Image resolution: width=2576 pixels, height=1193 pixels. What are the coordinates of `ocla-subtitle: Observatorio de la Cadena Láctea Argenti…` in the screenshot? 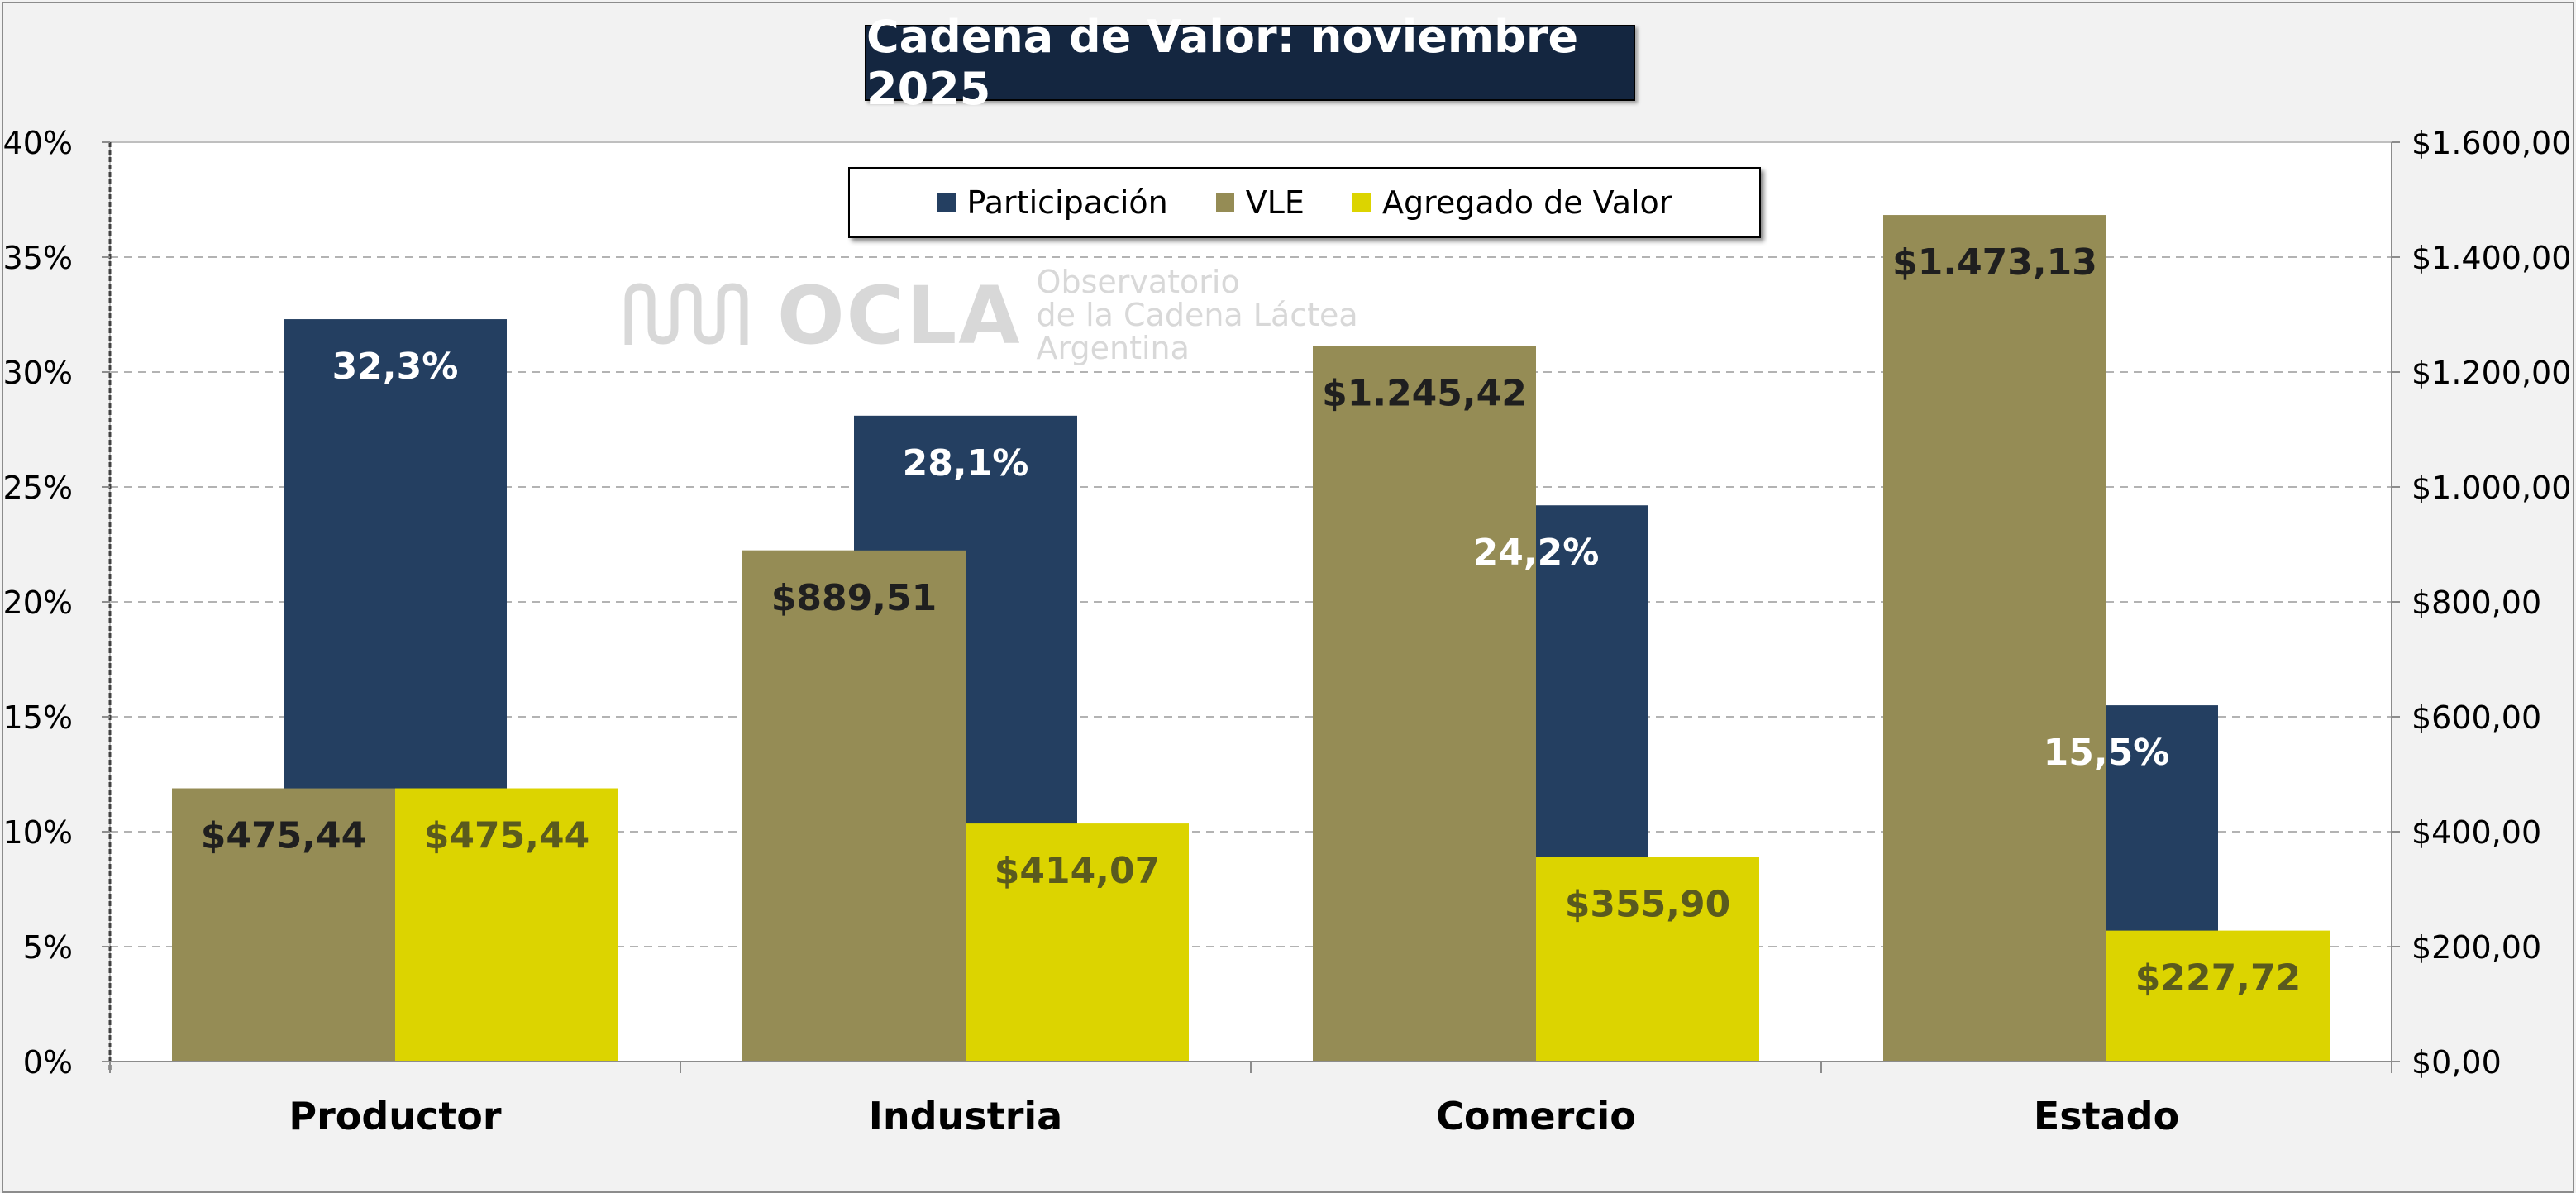 It's located at (1197, 315).